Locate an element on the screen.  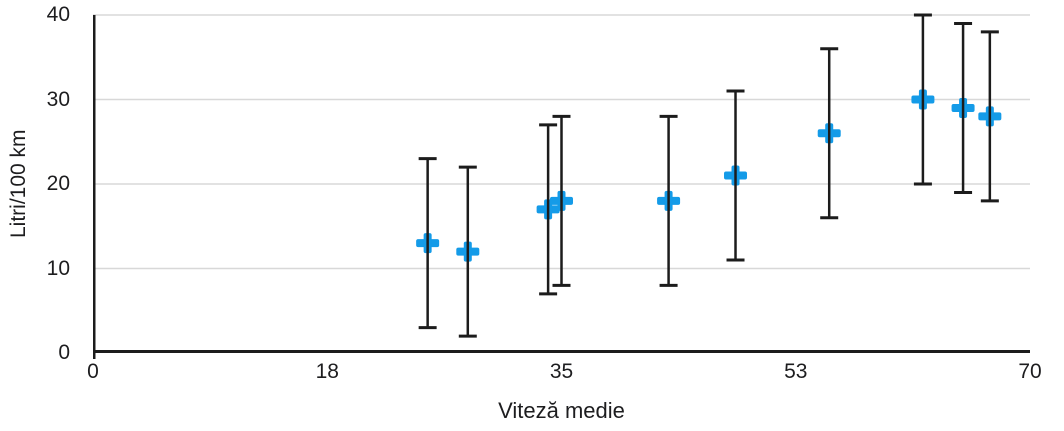
y-tick-label: 30 is located at coordinates (58, 99).